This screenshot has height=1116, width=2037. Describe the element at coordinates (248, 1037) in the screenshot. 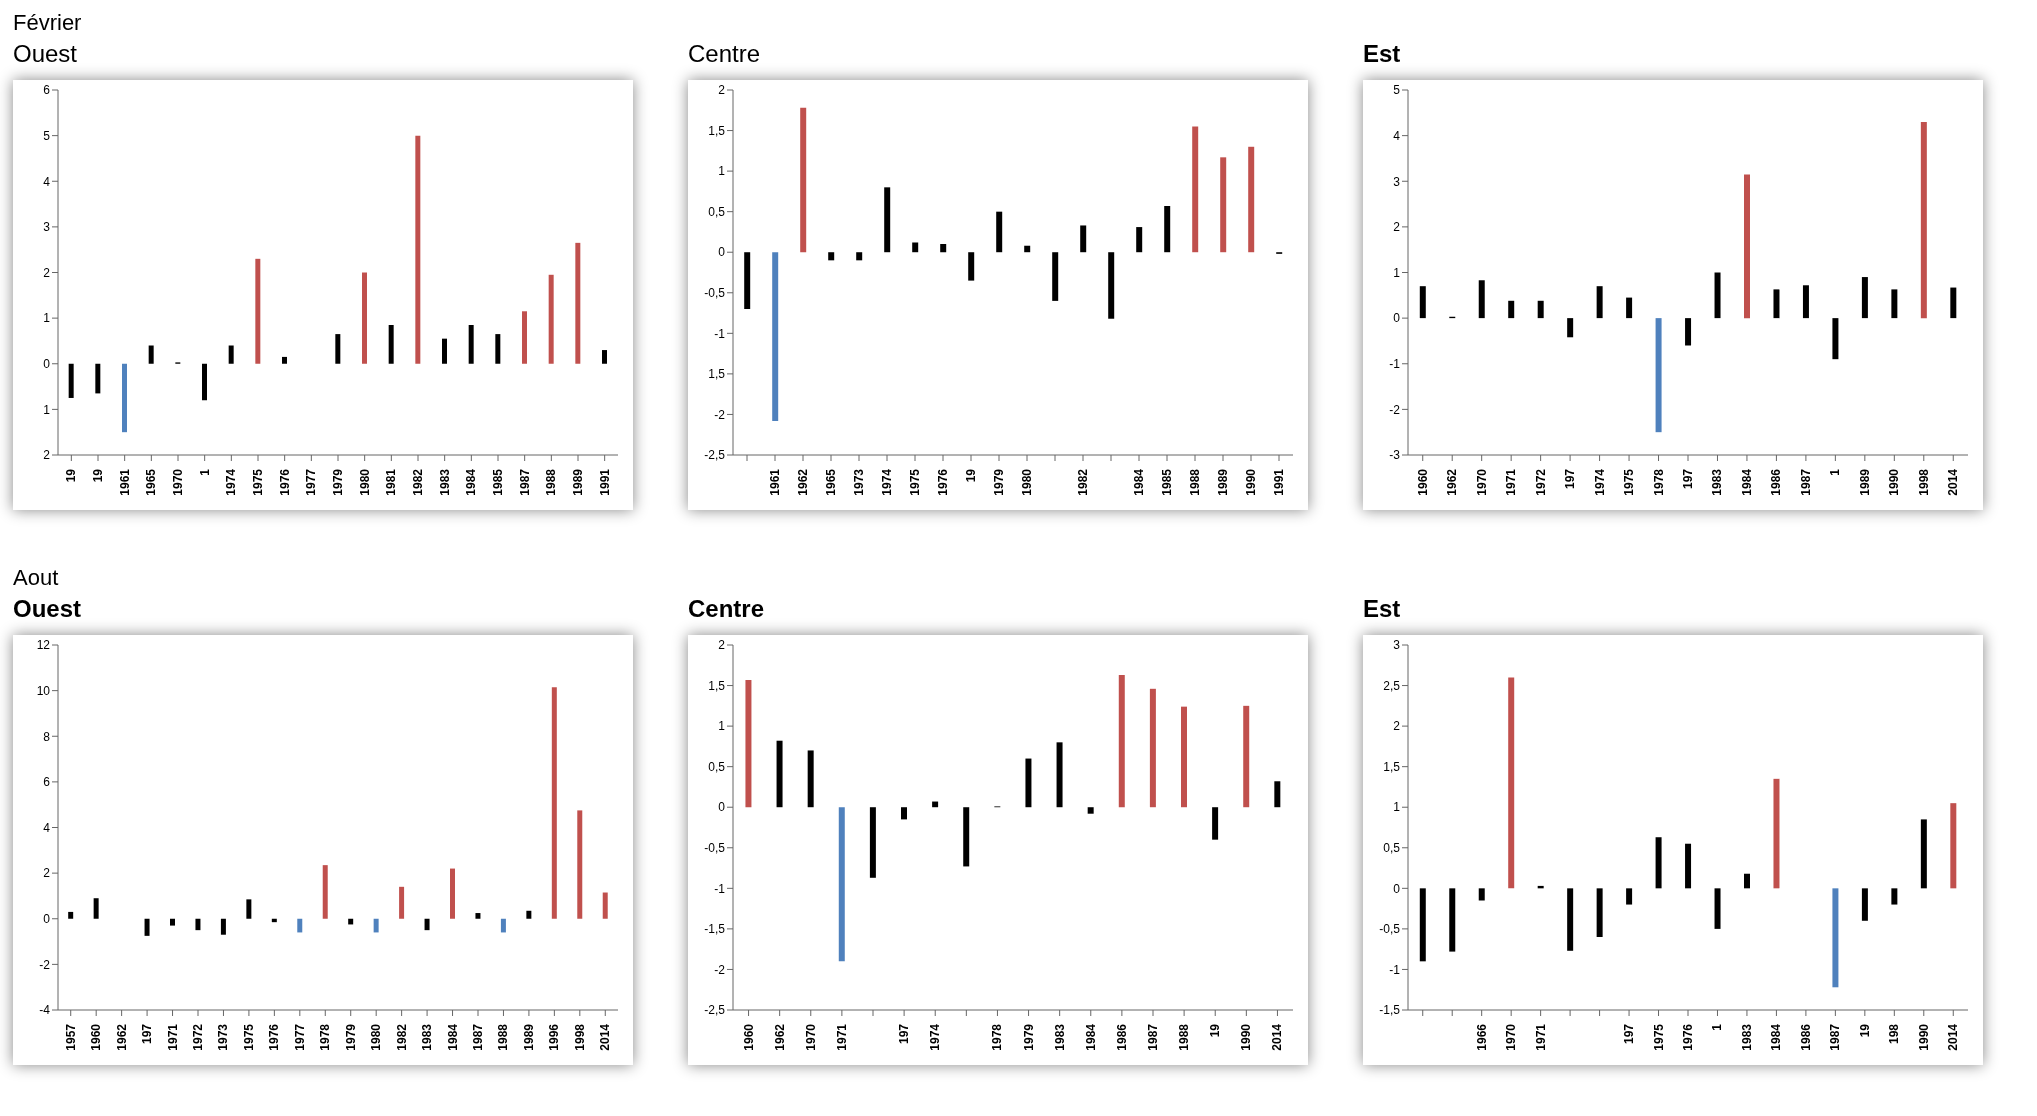

I see `x-tick-label: 1975` at that location.